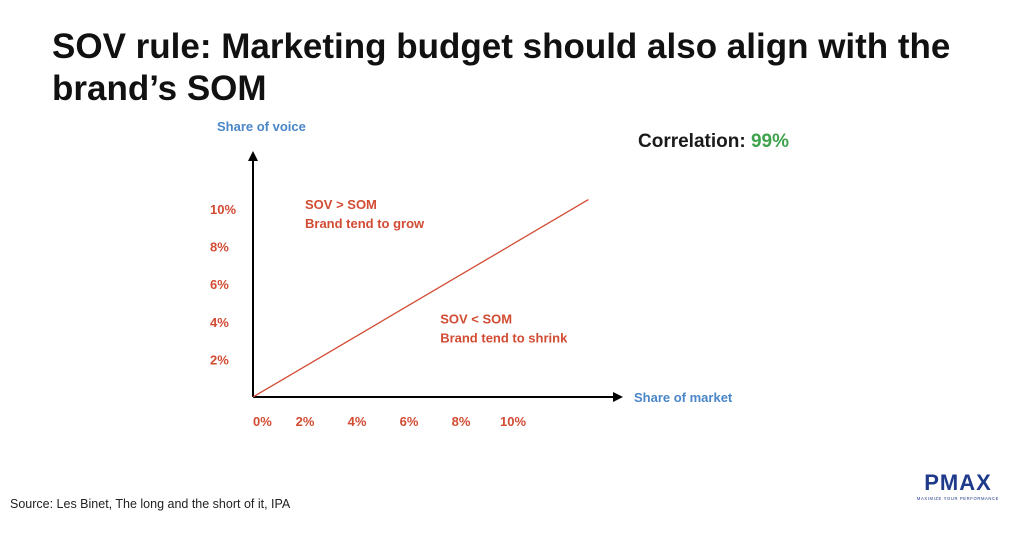 The width and height of the screenshot is (1024, 533). What do you see at coordinates (769, 141) in the screenshot?
I see `correlation-value: 99%` at bounding box center [769, 141].